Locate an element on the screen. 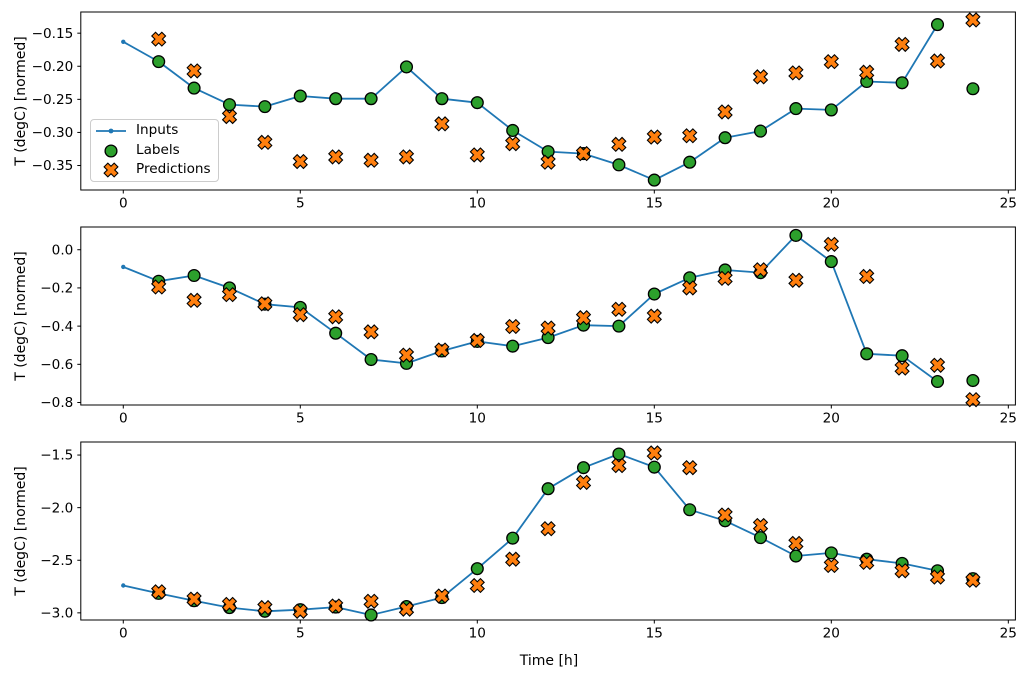  filled-circle-icon is located at coordinates (111, 150).